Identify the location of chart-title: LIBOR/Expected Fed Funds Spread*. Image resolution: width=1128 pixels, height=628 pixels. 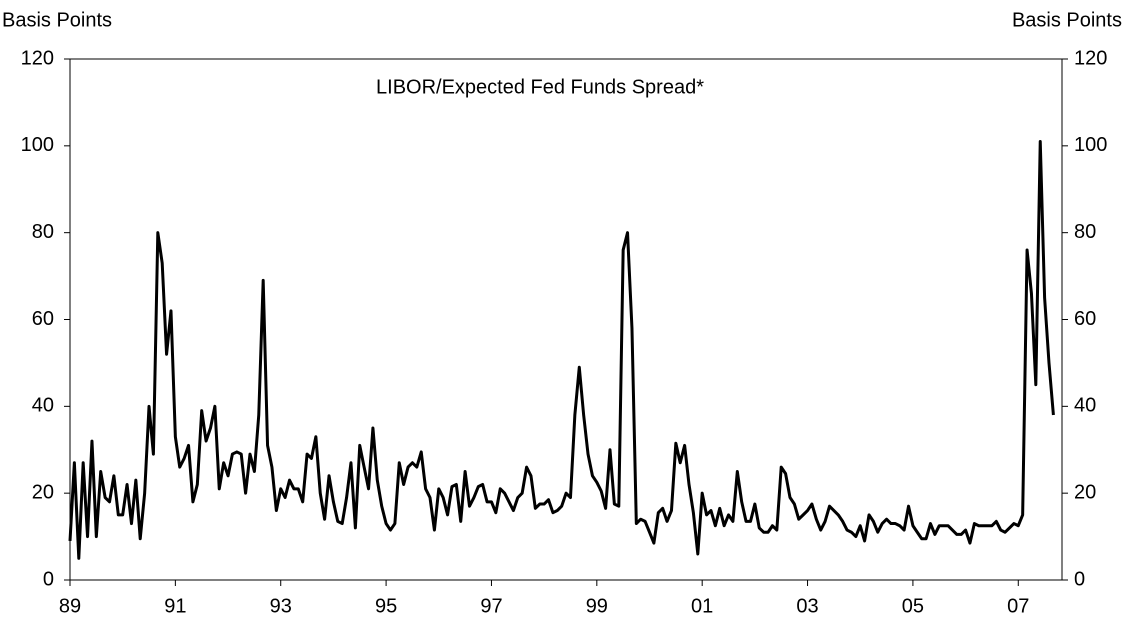
(540, 87).